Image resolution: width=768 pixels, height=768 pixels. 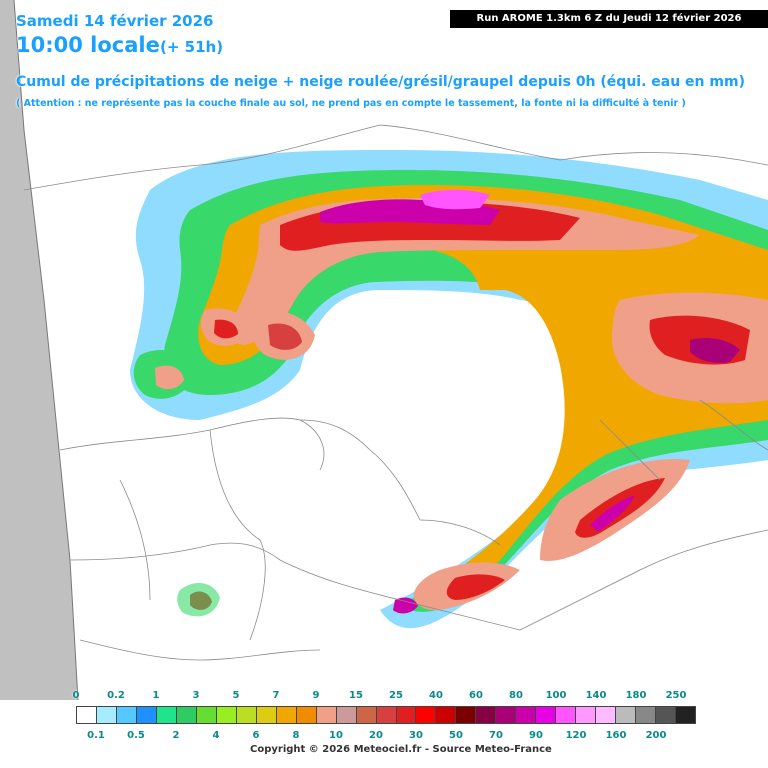 What do you see at coordinates (115, 21) in the screenshot?
I see `forecast-date: Samedi 14 février 2026` at bounding box center [115, 21].